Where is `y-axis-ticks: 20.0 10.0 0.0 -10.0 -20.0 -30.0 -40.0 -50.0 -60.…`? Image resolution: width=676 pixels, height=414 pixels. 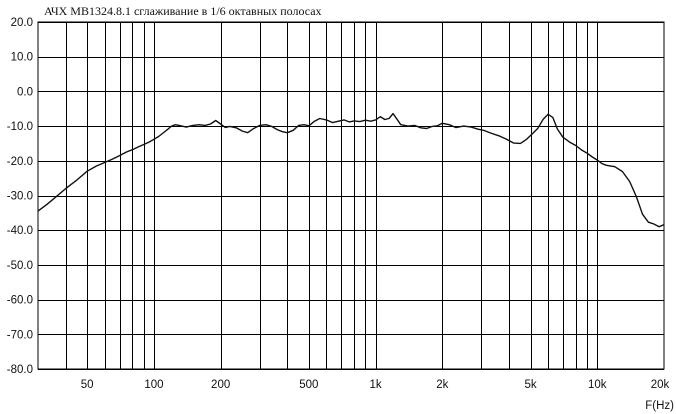
y-axis-ticks: 20.0 10.0 0.0 -10.0 -20.0 -30.0 -40.0 -50.0 -60.… is located at coordinates (20, 196).